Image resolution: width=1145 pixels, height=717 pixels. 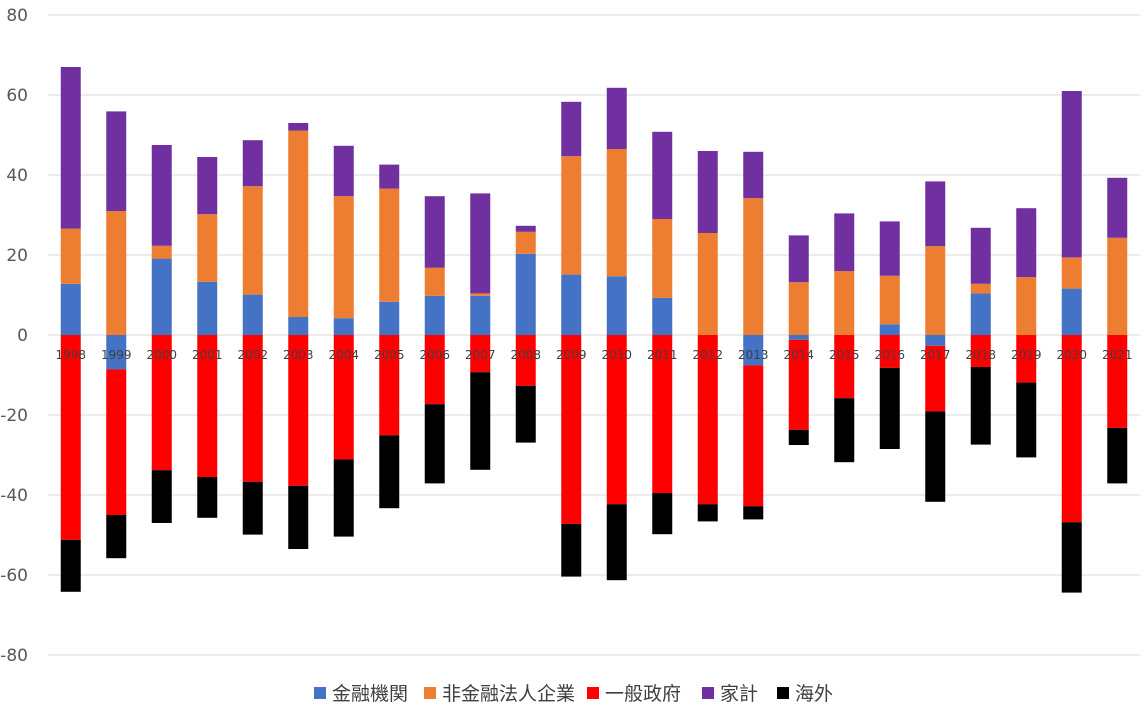 What do you see at coordinates (480, 355) in the screenshot?
I see `x-tick-label: 2007` at bounding box center [480, 355].